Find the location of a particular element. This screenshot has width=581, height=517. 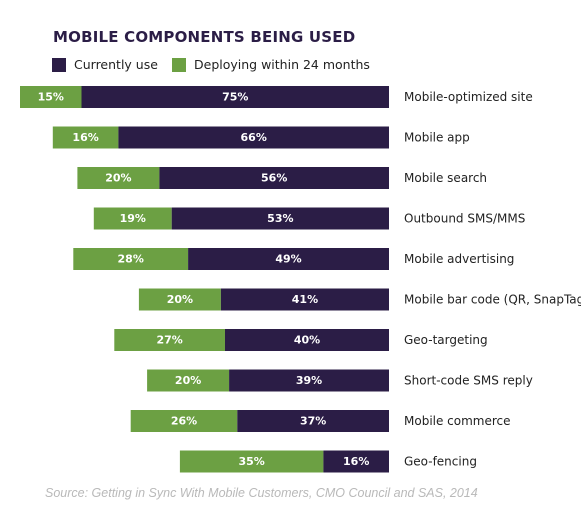

legend-label-currently-use: Currently use is located at coordinates (116, 64).